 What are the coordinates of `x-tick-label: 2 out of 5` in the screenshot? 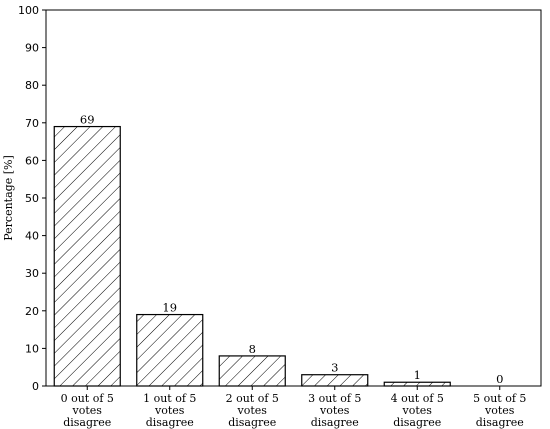 It's located at (252, 398).